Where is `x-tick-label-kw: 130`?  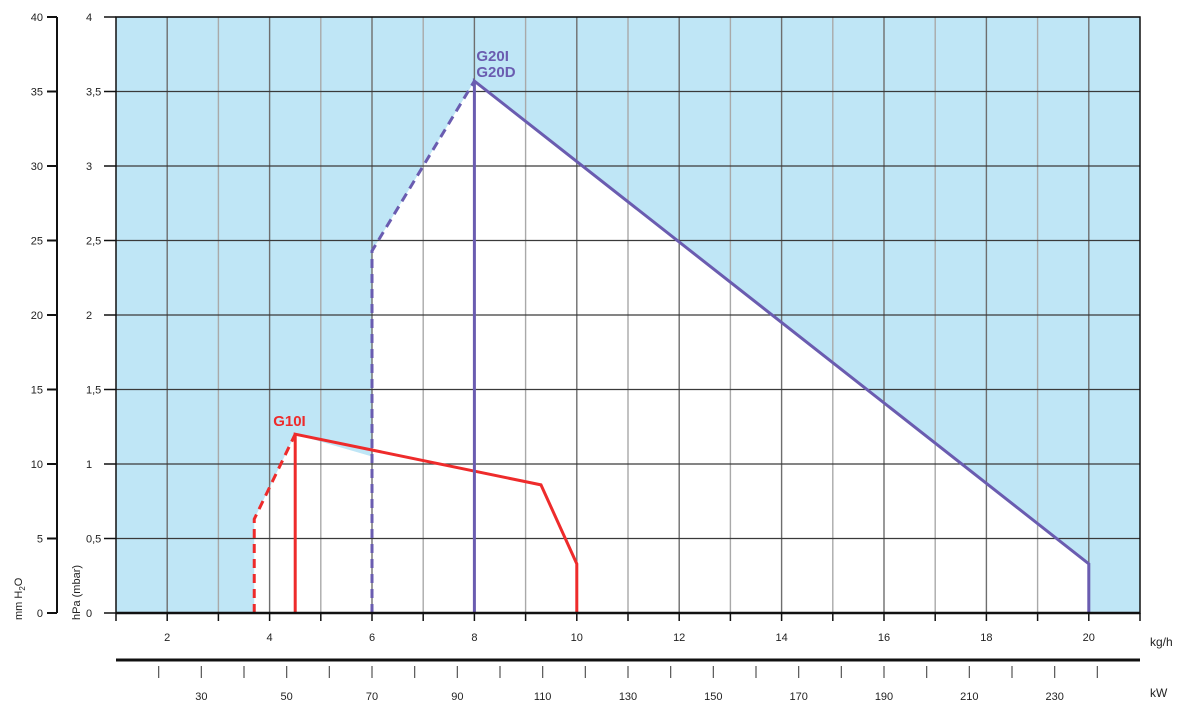
x-tick-label-kw: 130 is located at coordinates (628, 697).